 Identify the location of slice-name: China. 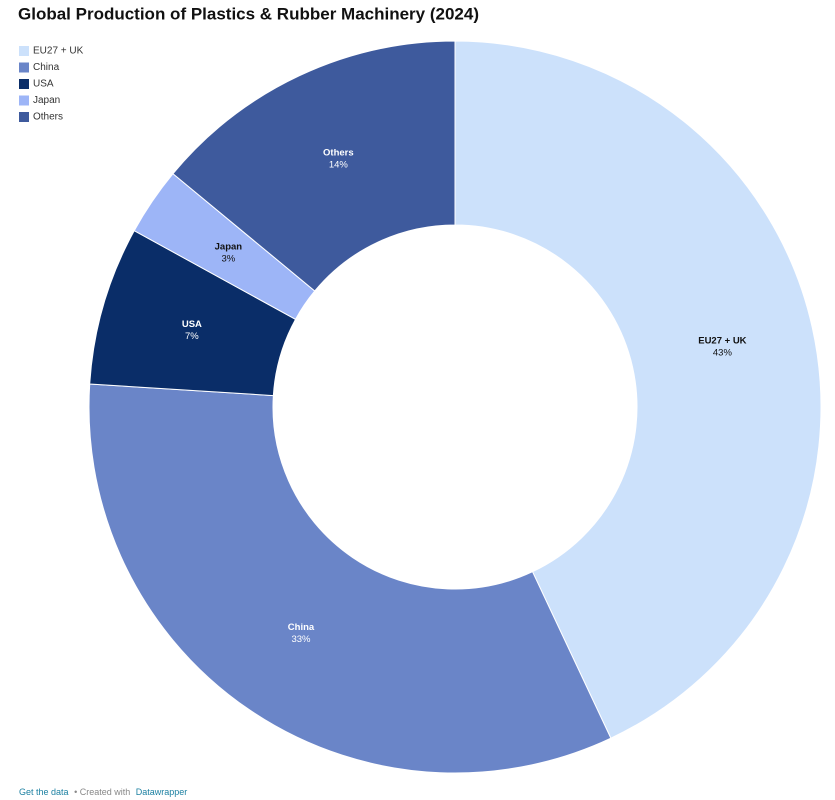
(301, 627).